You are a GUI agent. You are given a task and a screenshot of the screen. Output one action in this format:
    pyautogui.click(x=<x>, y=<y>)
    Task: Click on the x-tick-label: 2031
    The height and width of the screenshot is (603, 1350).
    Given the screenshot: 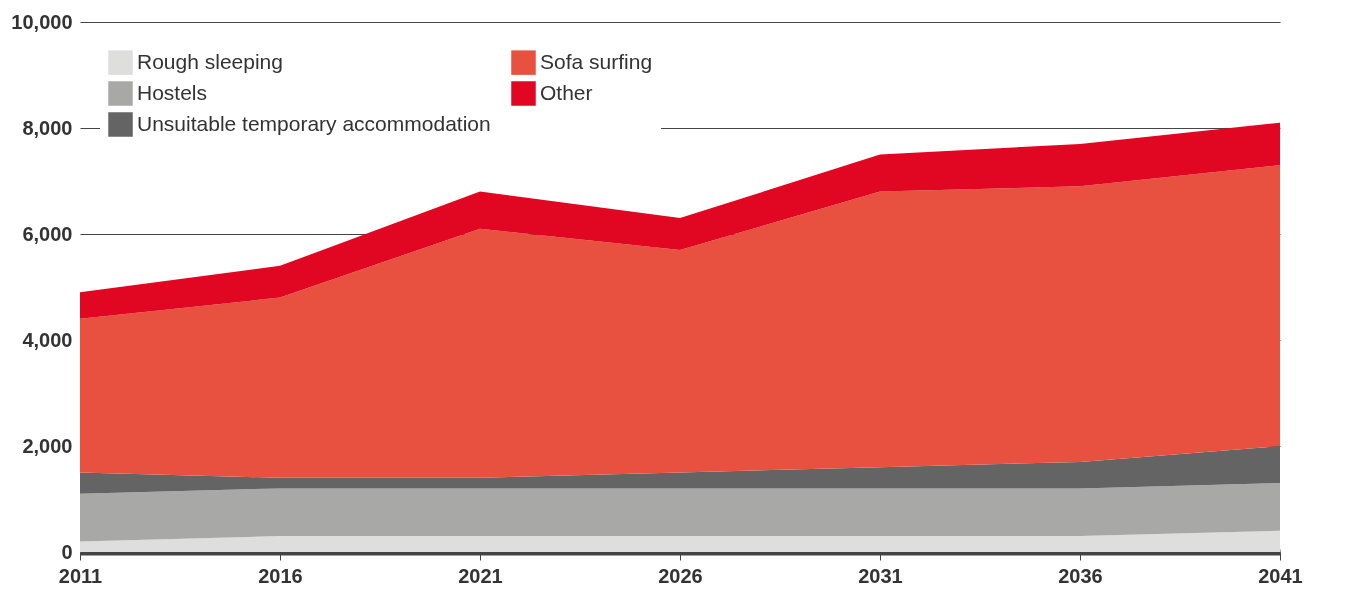 What is the action you would take?
    pyautogui.click(x=880, y=575)
    